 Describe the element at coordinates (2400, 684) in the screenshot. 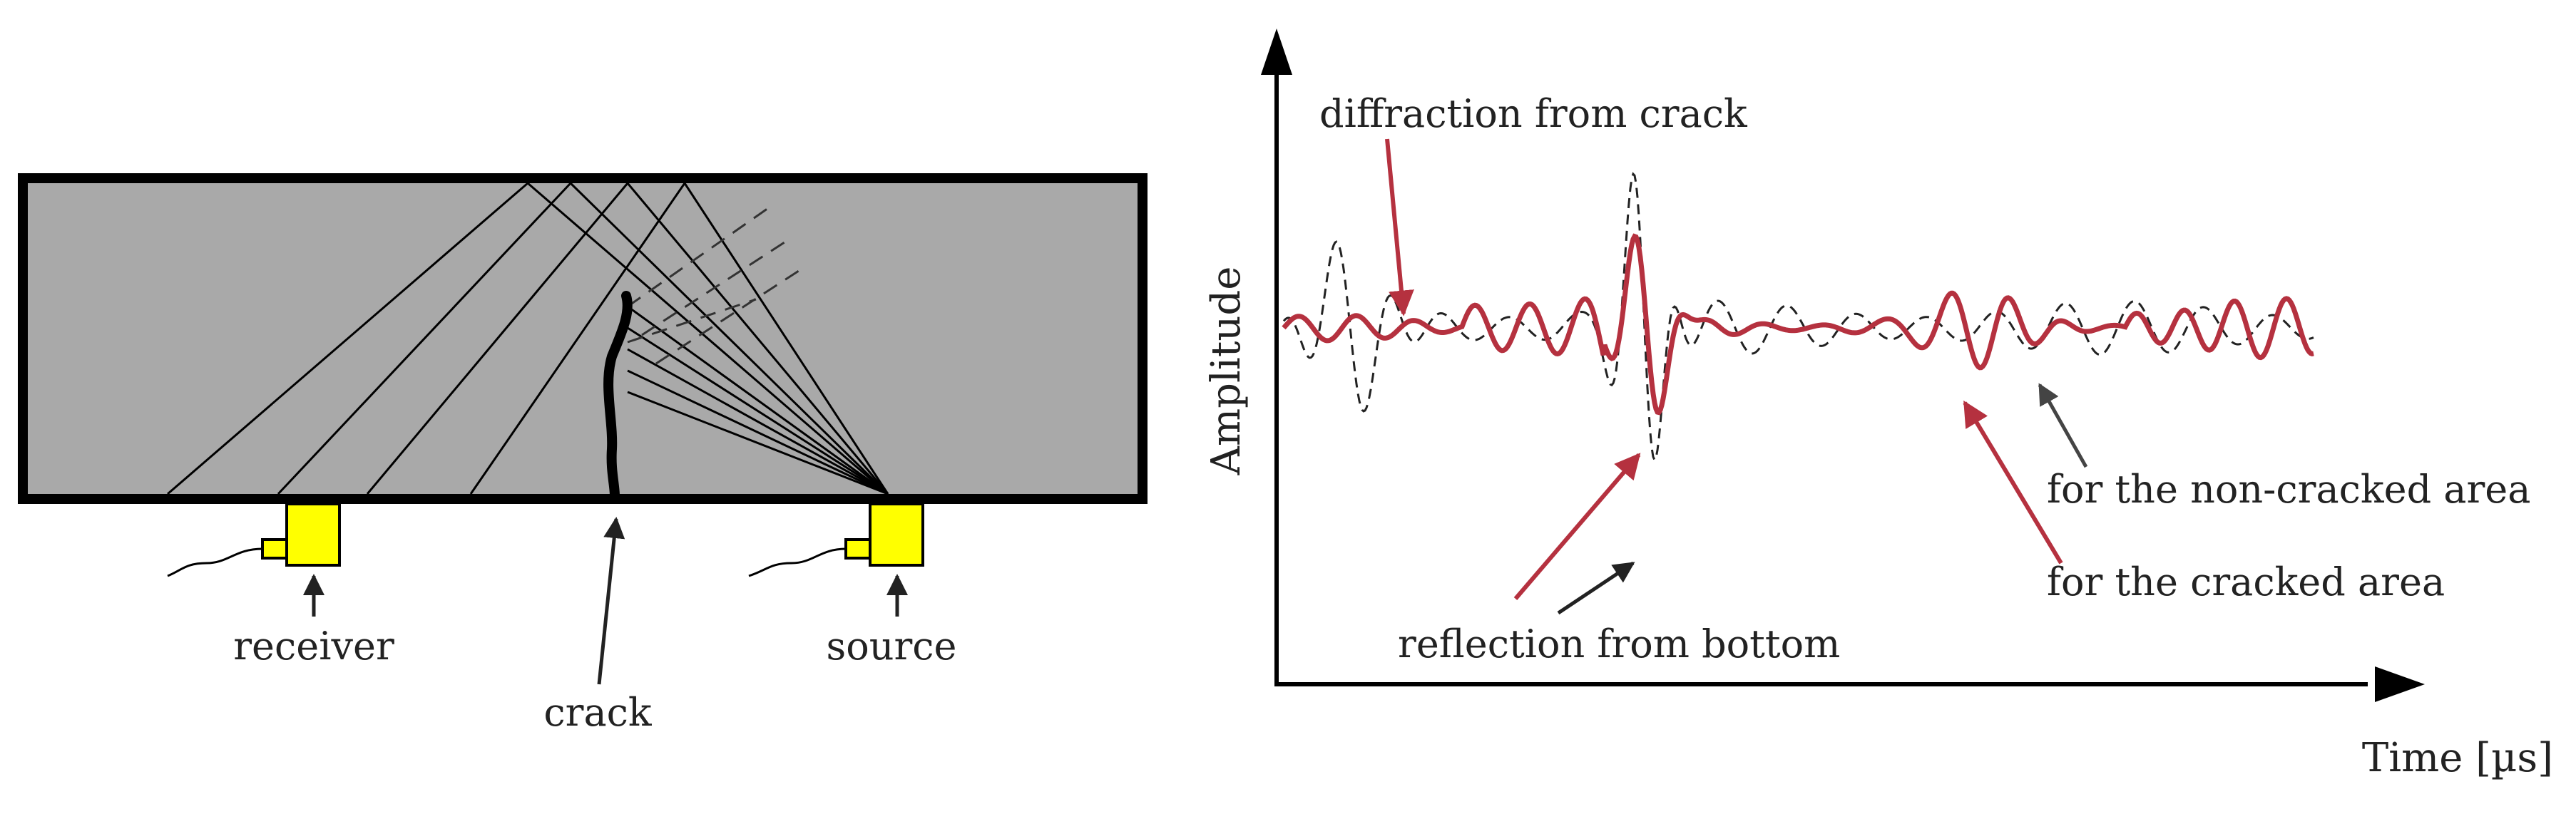

I see `x-axis-arrowhead` at that location.